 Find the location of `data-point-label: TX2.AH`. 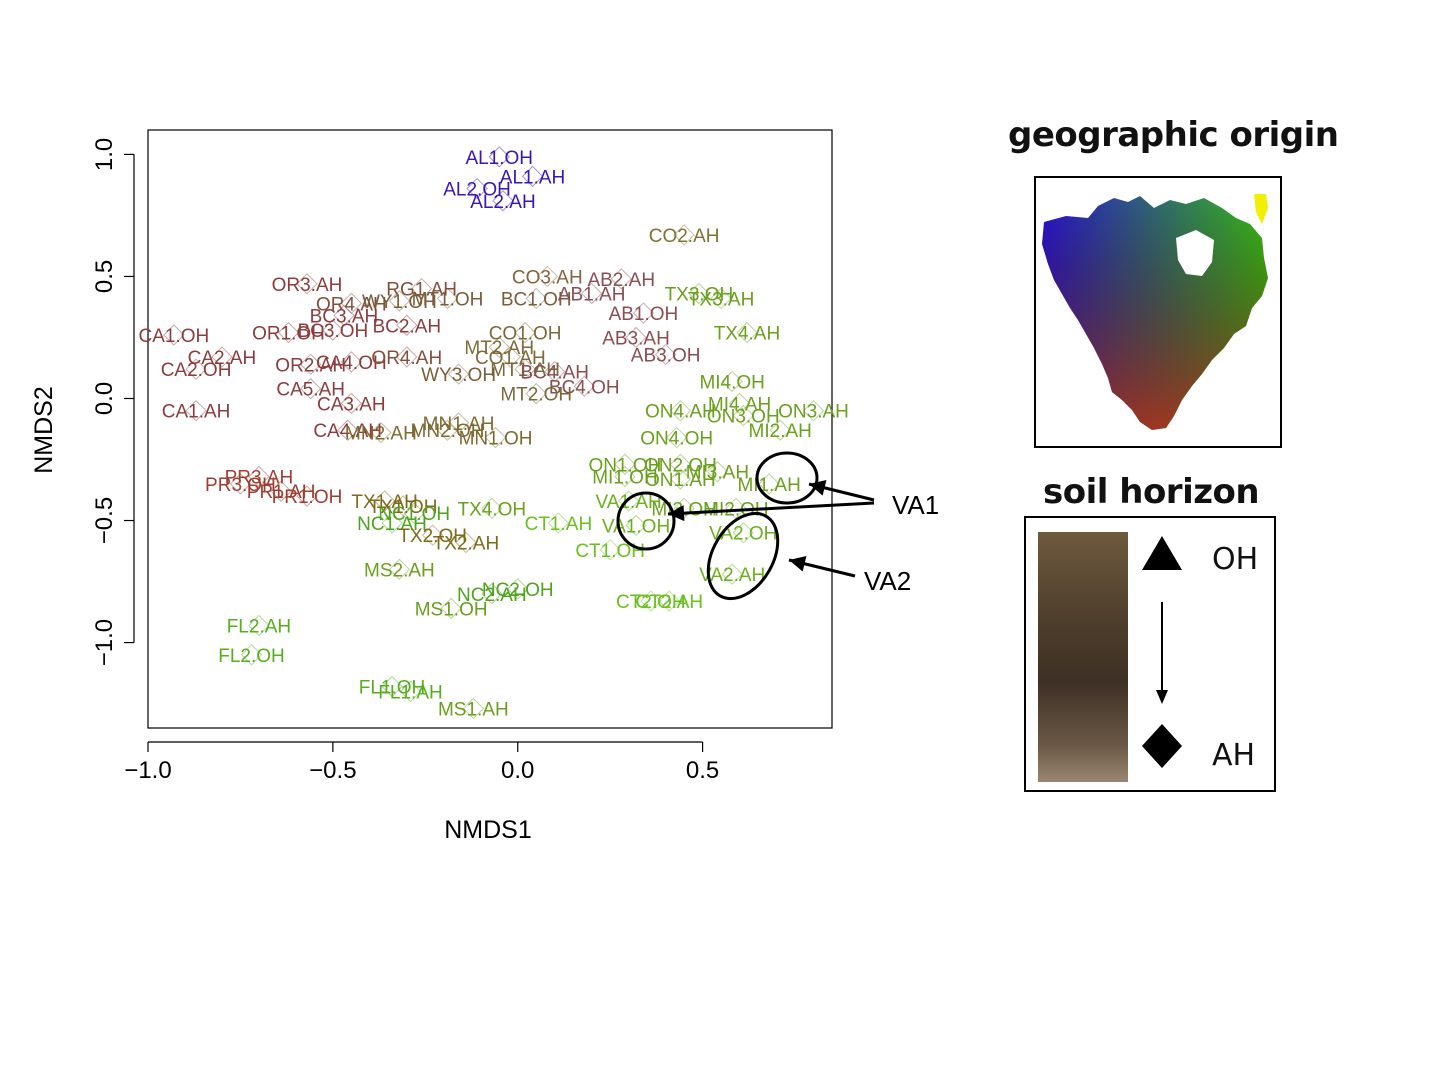

data-point-label: TX2.AH is located at coordinates (466, 543).